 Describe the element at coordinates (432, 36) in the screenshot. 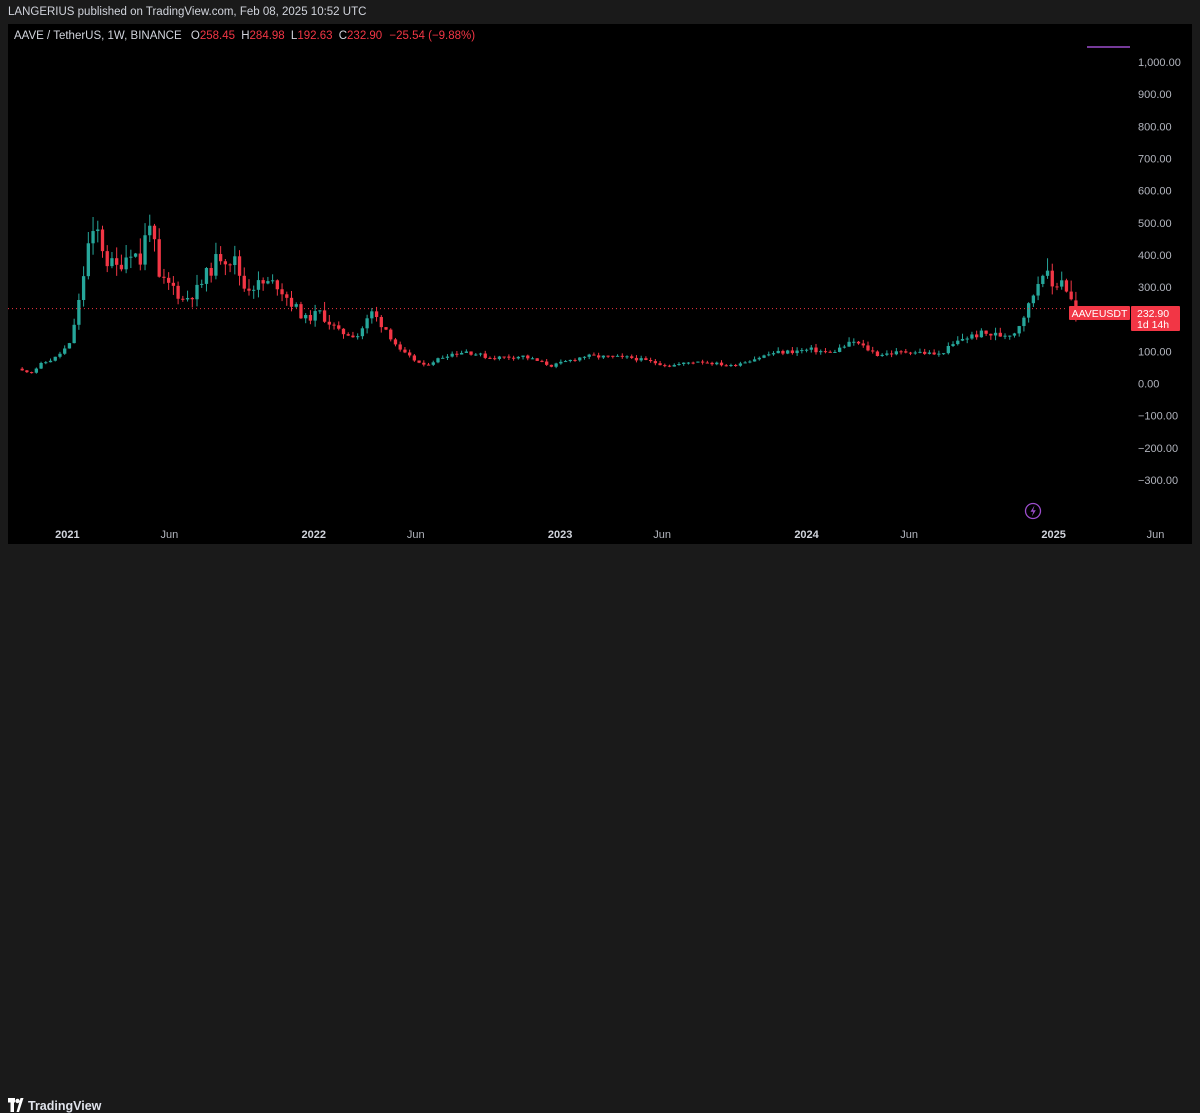

I see `legend-change: −25.54 (−9.88%)` at that location.